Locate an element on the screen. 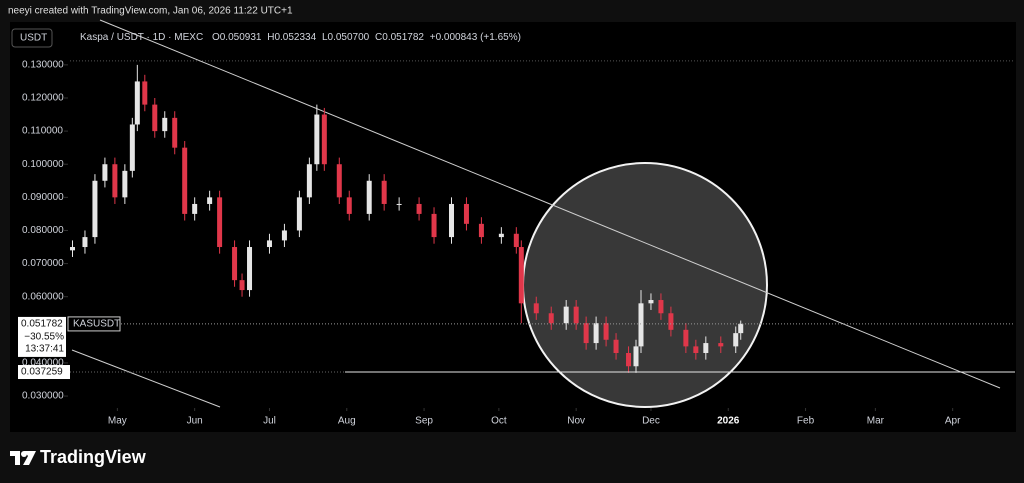 This screenshot has width=1024, height=483. legend-open: O0.050931 is located at coordinates (237, 37).